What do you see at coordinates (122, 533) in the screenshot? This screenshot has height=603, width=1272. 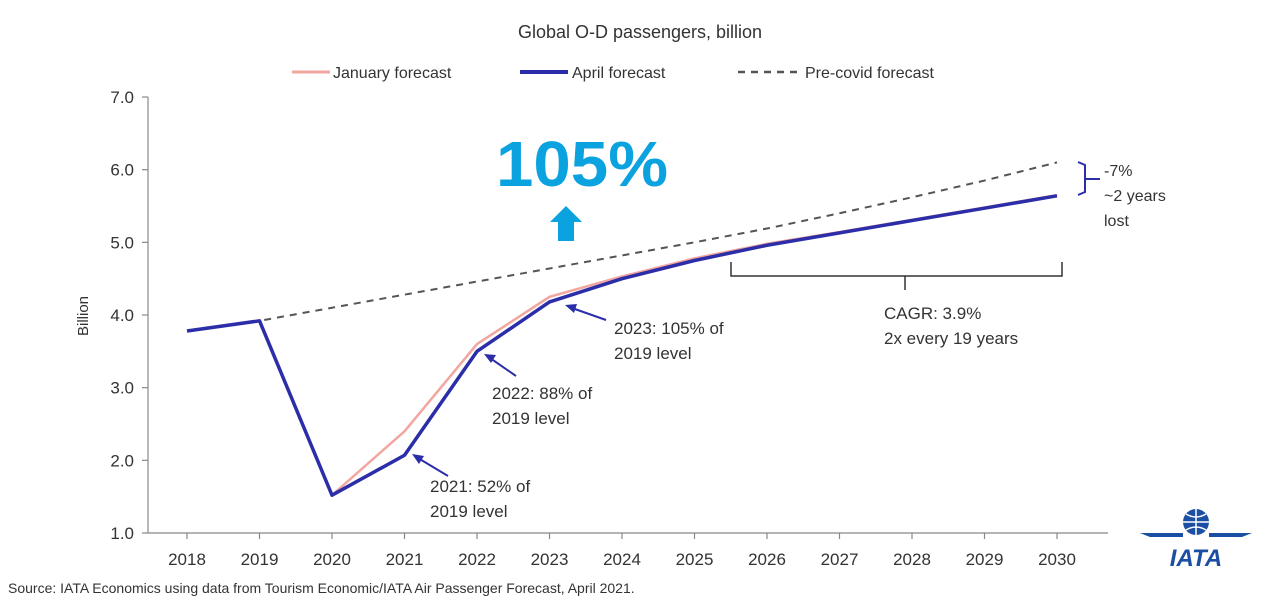 I see `y-tick-label: 1.0` at bounding box center [122, 533].